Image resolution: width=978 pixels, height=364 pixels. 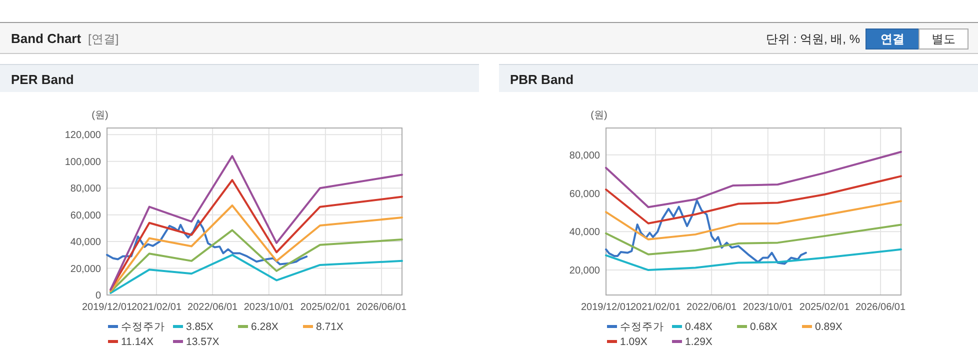 What do you see at coordinates (137, 342) in the screenshot?
I see `legend-label: 11.14X` at bounding box center [137, 342].